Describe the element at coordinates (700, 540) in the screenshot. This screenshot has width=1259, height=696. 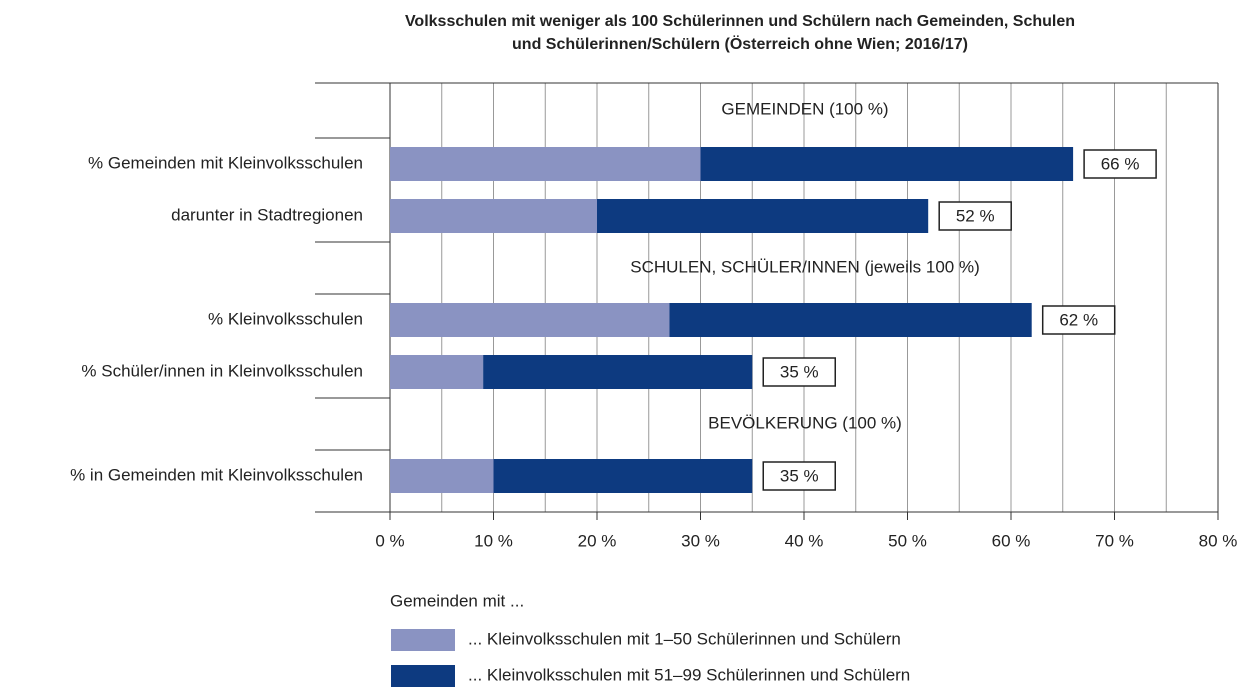
I see `x-tick-label: 30 %` at that location.